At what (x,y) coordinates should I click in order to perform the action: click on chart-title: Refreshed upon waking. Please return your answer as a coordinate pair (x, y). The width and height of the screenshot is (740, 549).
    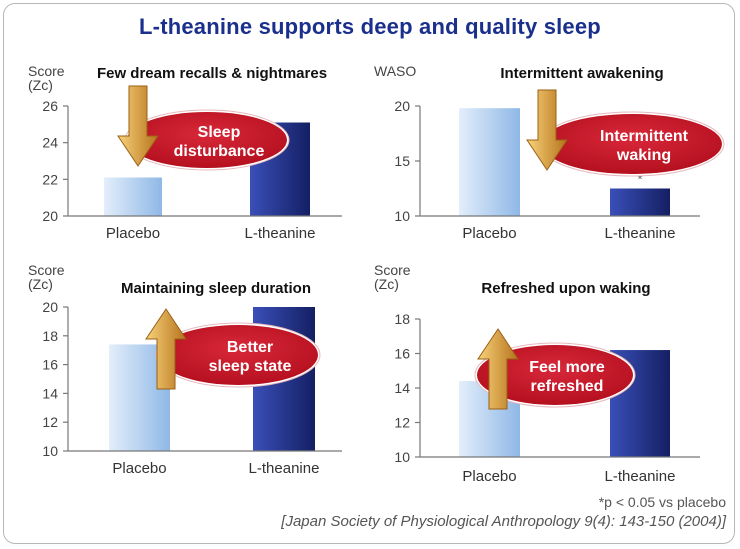
    Looking at the image, I should click on (565, 288).